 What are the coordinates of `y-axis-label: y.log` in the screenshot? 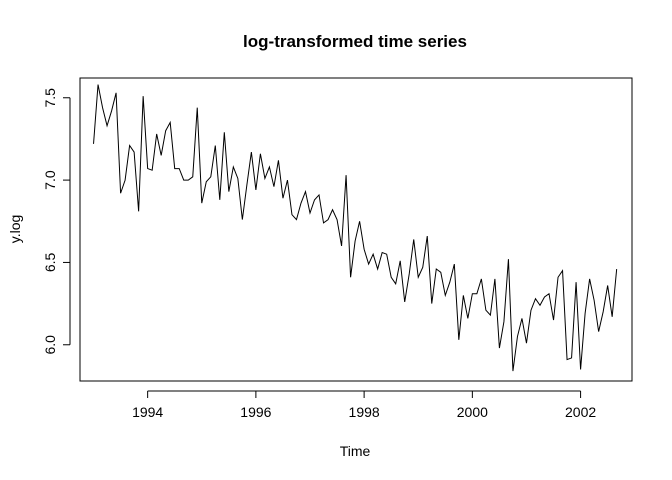 It's located at (15, 229).